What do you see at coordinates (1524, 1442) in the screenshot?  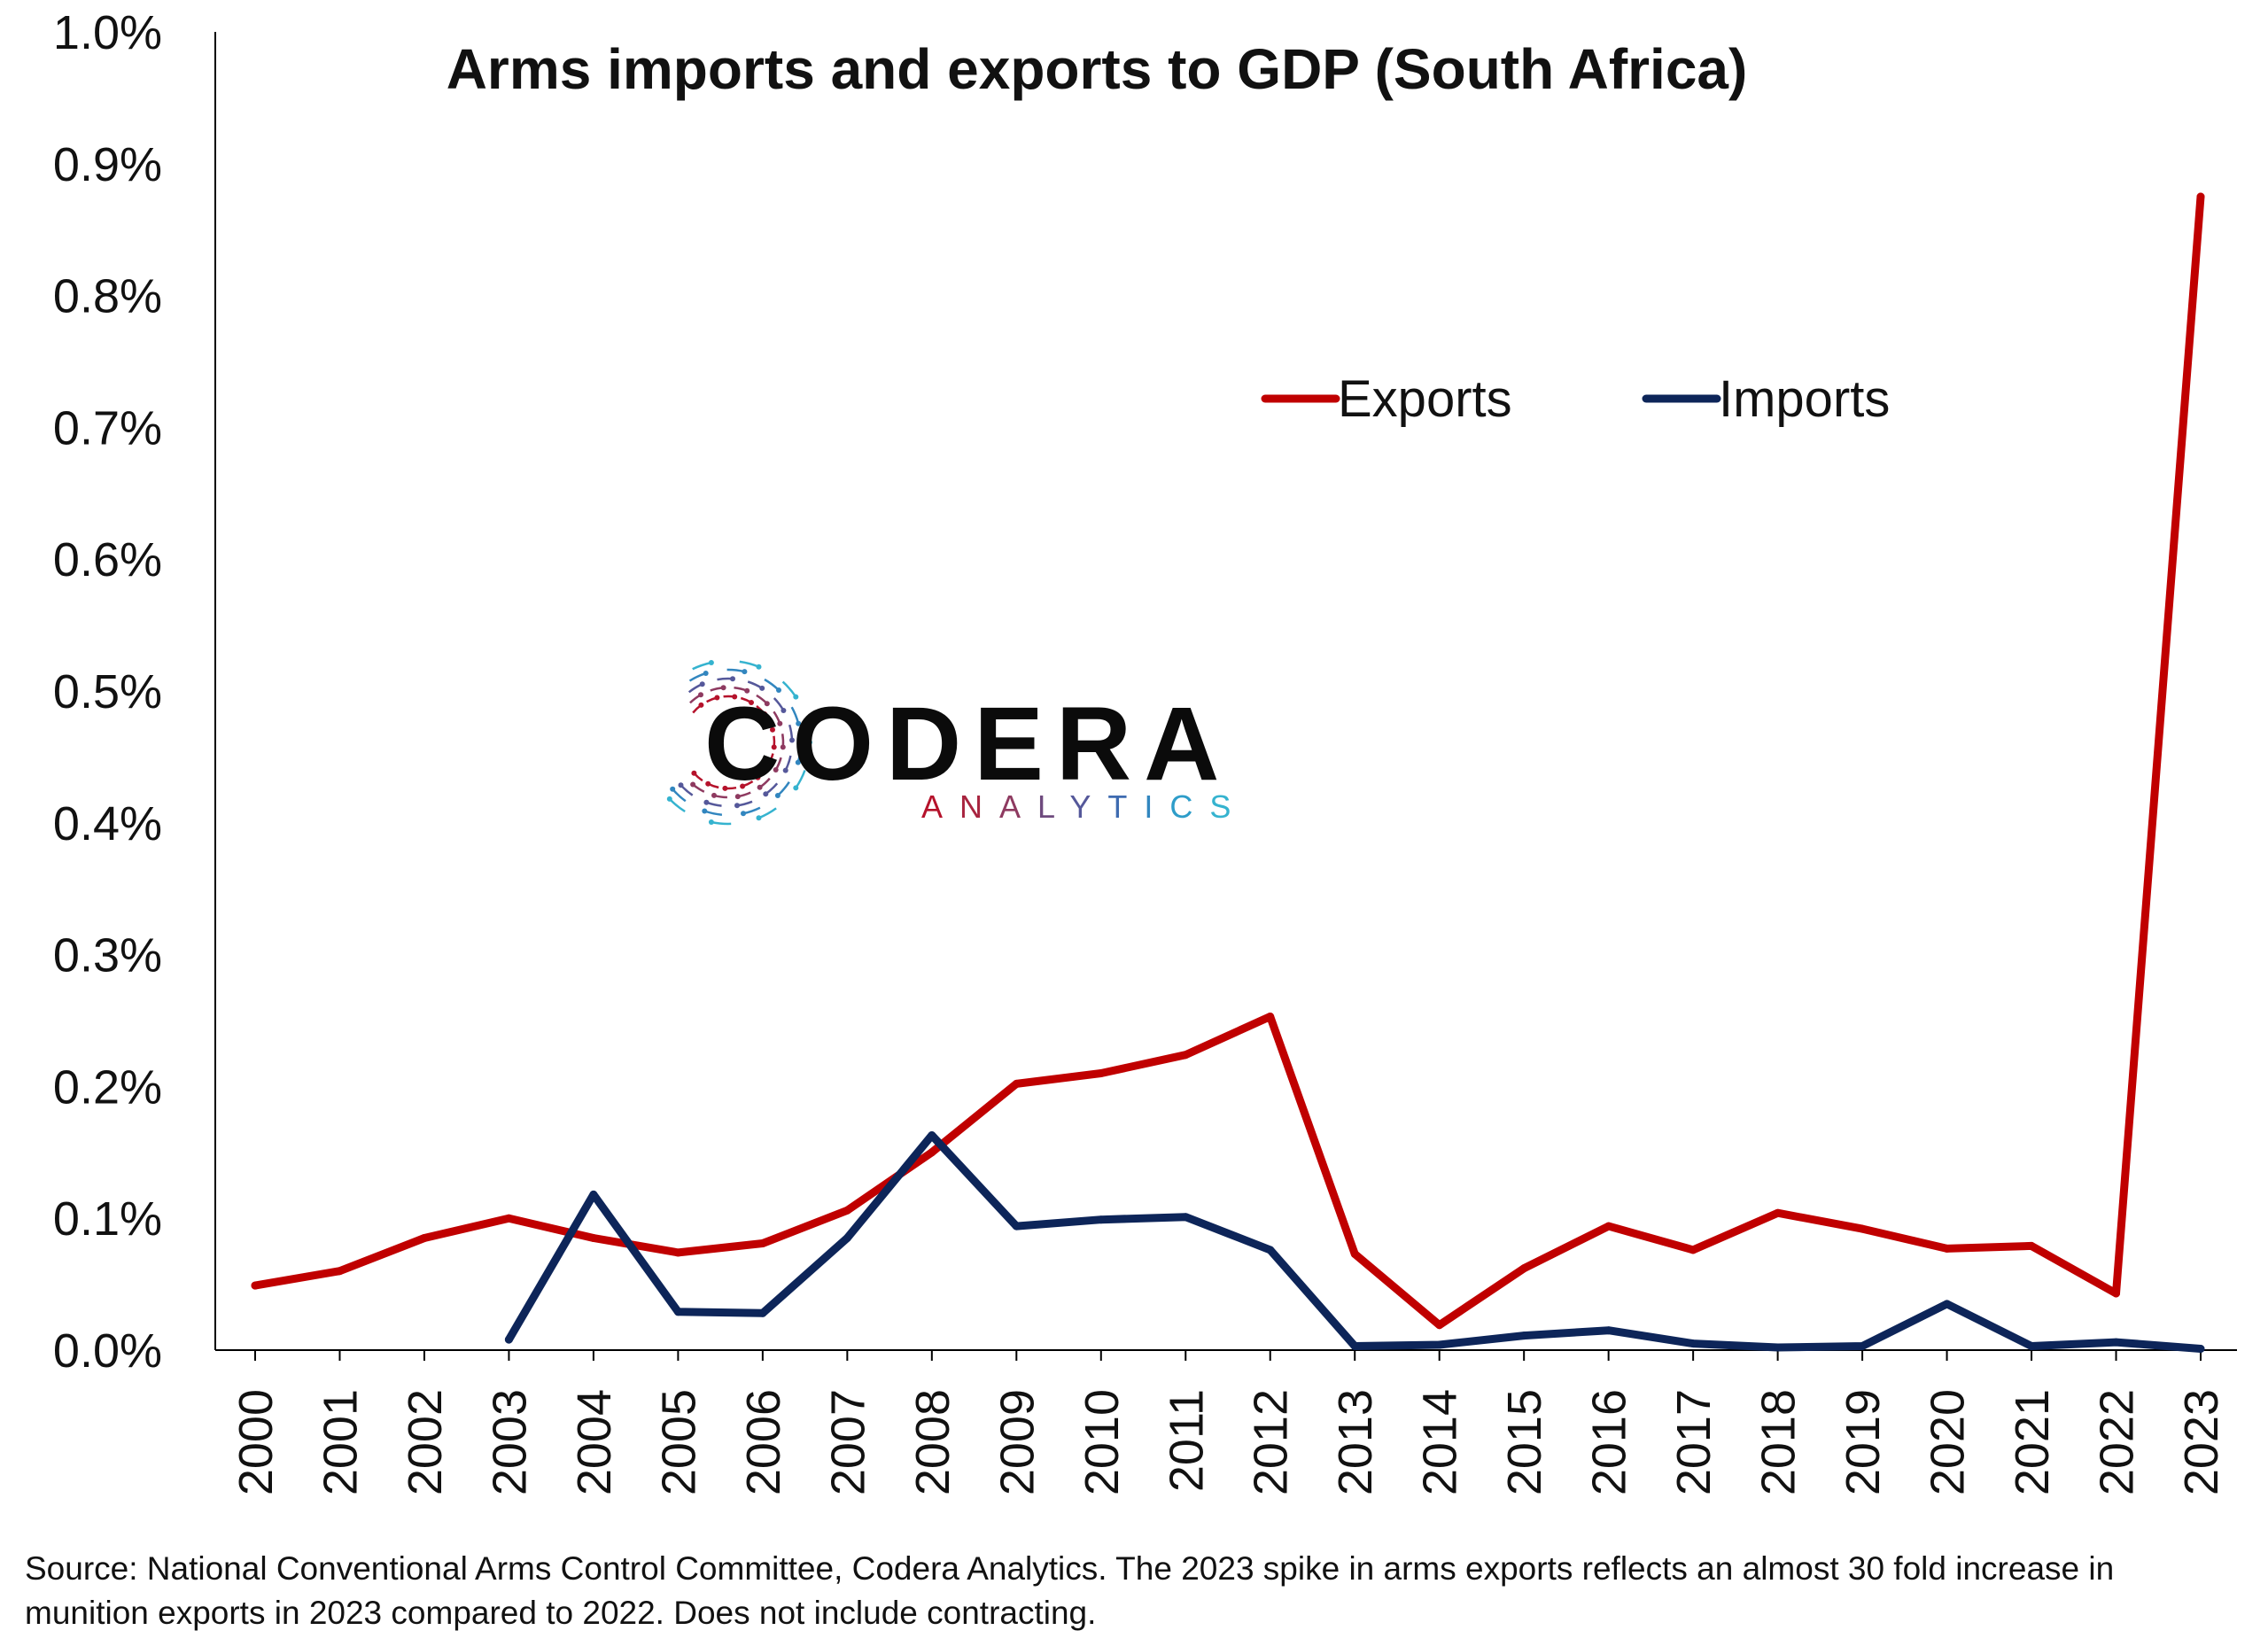 I see `x-tick-label: 2015` at bounding box center [1524, 1442].